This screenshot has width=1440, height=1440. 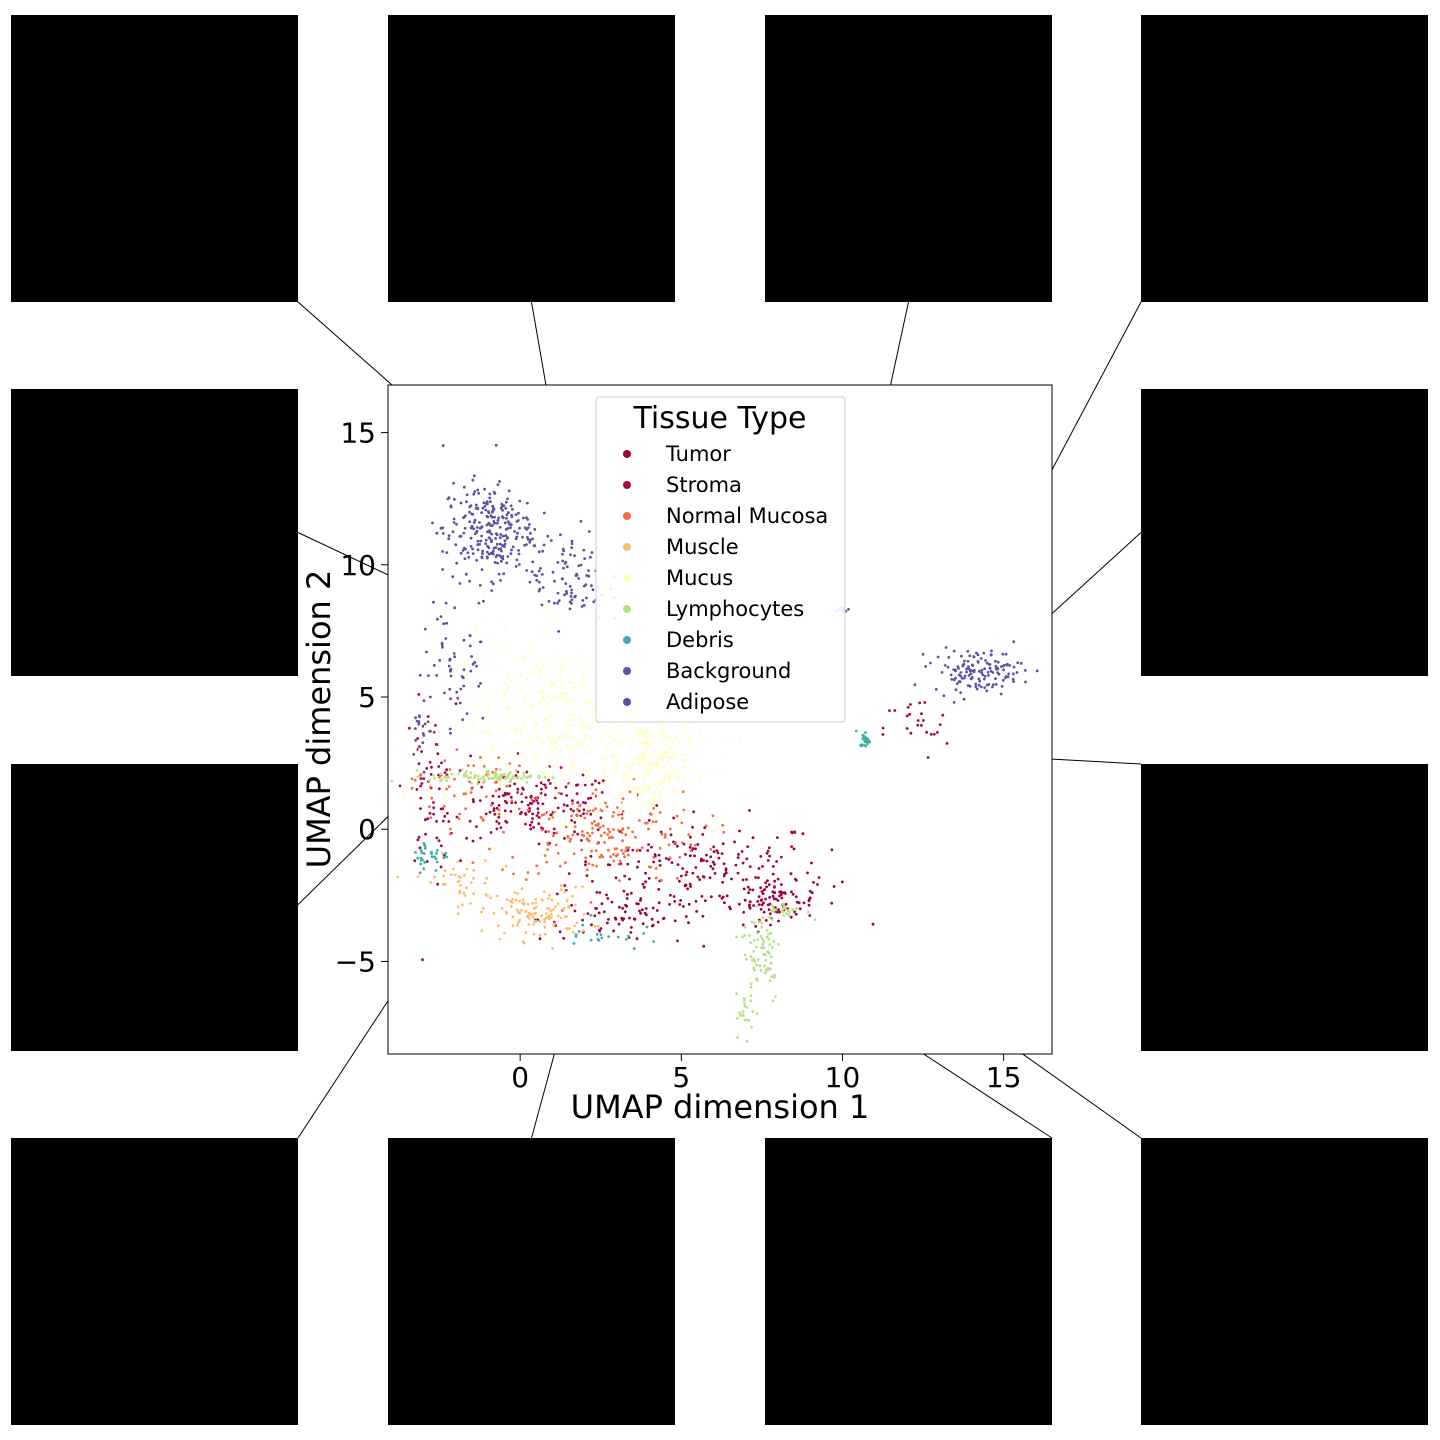 I want to click on x-tick-label: 10, so click(x=843, y=1077).